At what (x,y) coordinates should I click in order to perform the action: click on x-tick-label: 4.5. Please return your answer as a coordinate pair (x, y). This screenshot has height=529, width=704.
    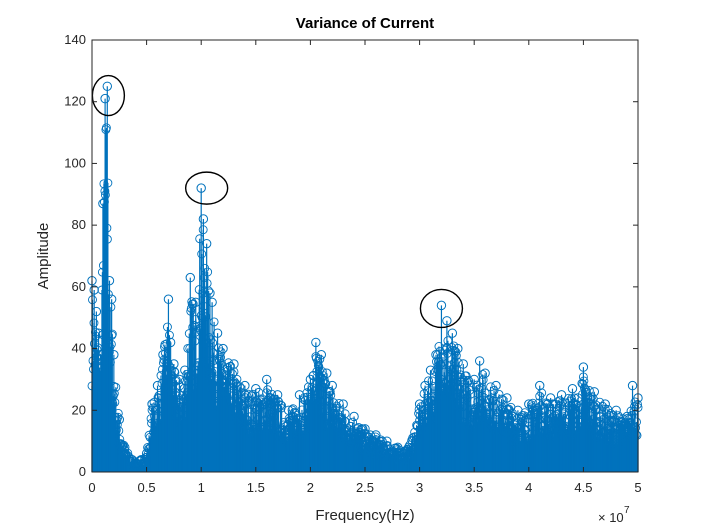
    Looking at the image, I should click on (583, 487).